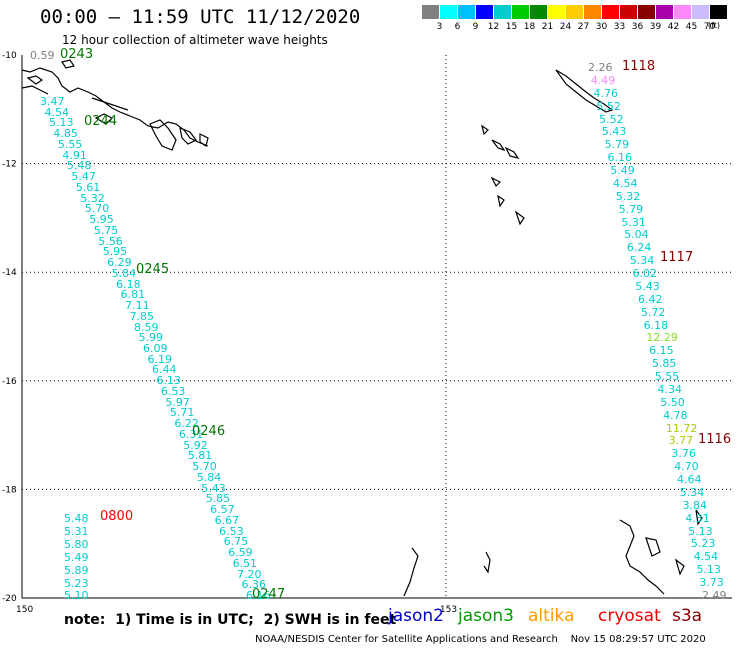  Describe the element at coordinates (209, 477) in the screenshot. I see `swh-value-left-track: 5.84` at that location.